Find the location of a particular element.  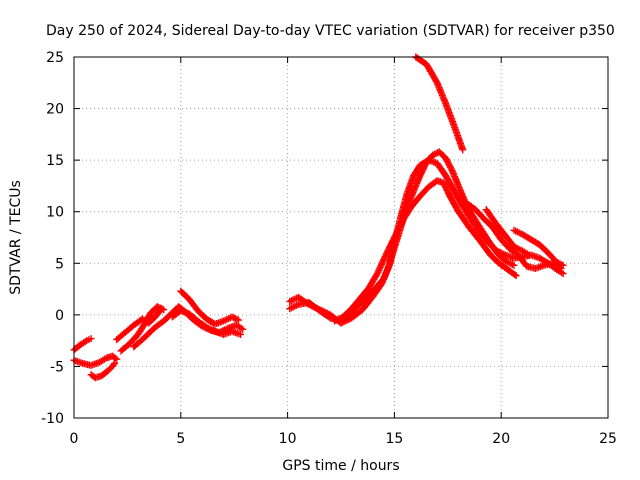

x-tick-label: 10 is located at coordinates (288, 439).